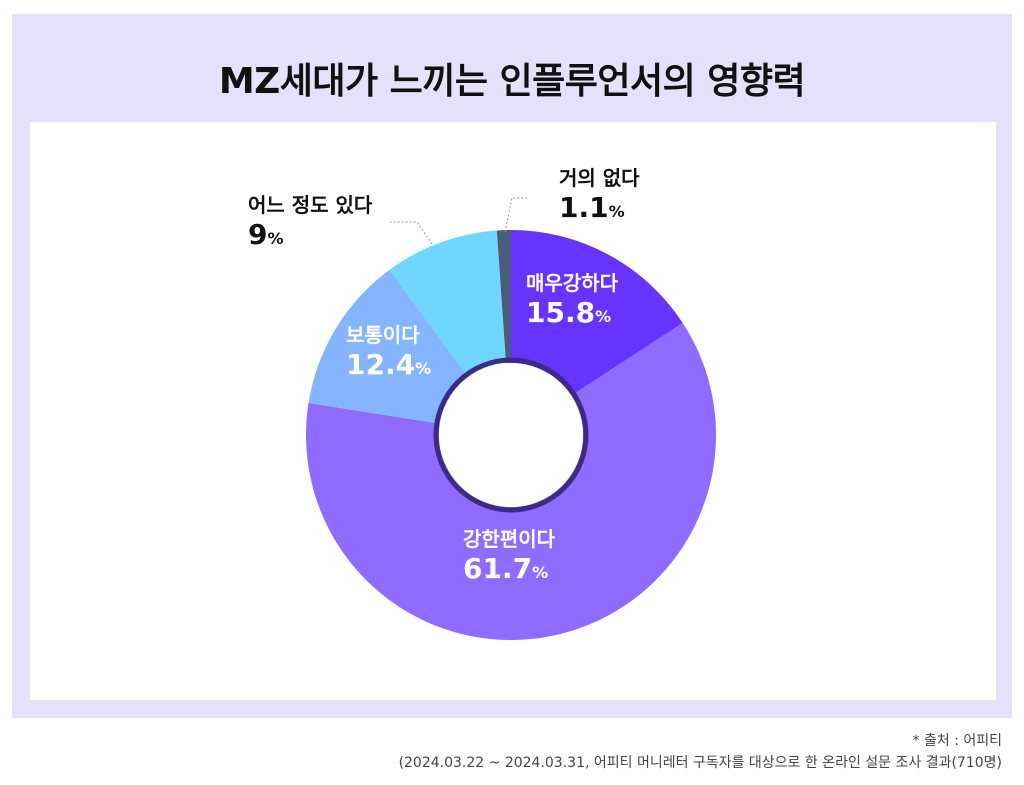  What do you see at coordinates (509, 539) in the screenshot?
I see `slice-label-2: 강한편이다` at bounding box center [509, 539].